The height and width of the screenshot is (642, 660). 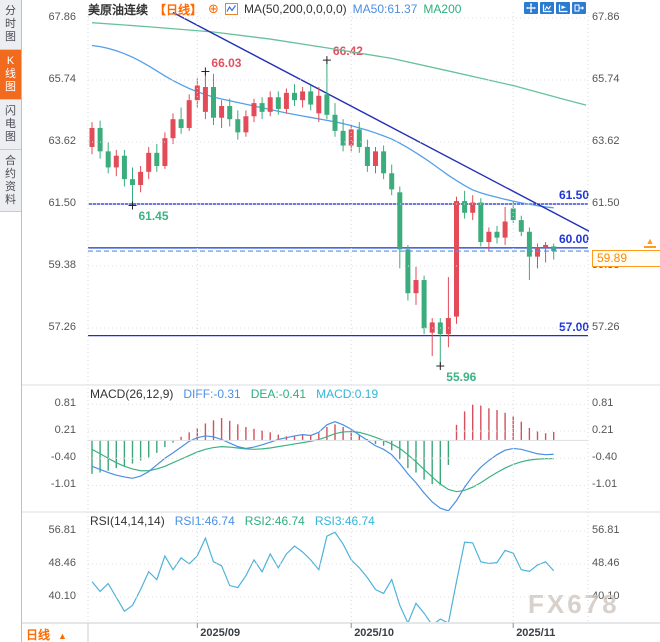 What do you see at coordinates (274, 521) in the screenshot?
I see `rsi2-value: RSI2:46.74` at bounding box center [274, 521].